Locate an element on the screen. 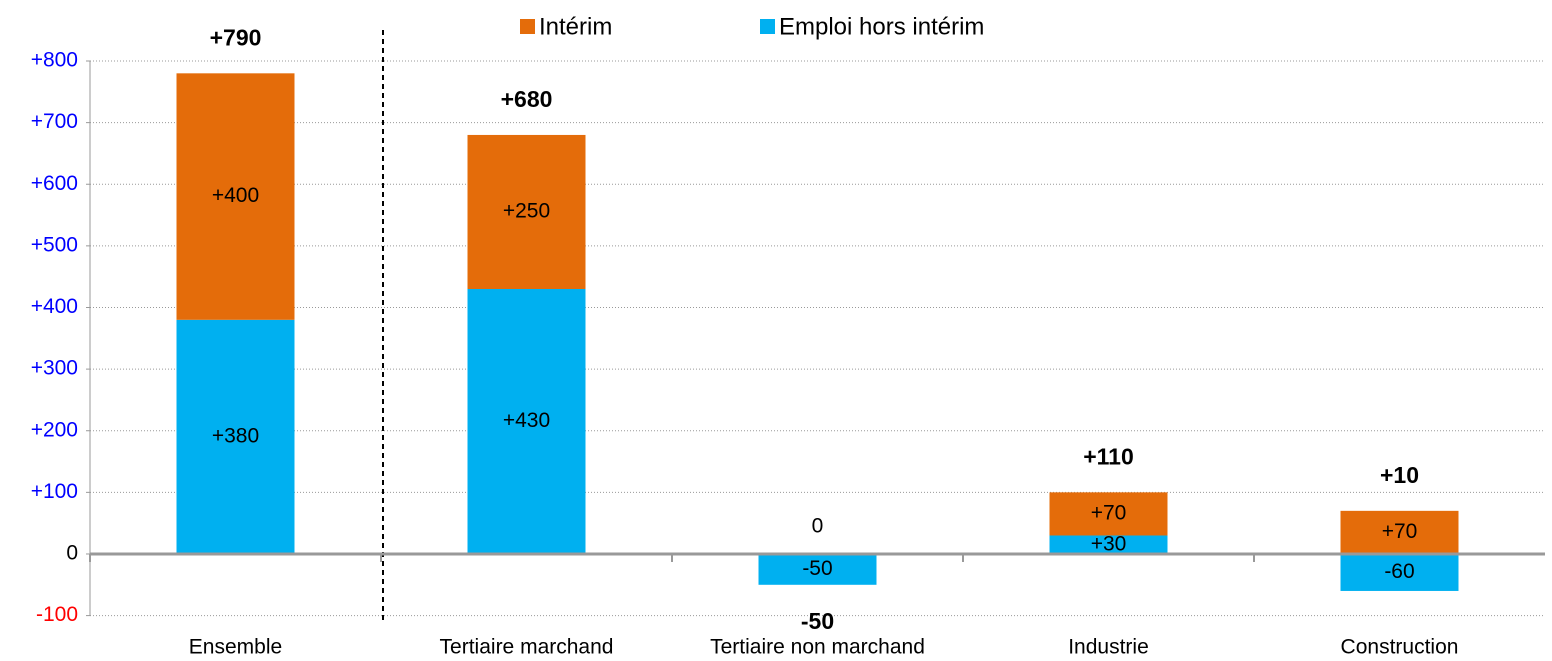 Image resolution: width=1552 pixels, height=661 pixels. total-label: +110 is located at coordinates (1108, 456).